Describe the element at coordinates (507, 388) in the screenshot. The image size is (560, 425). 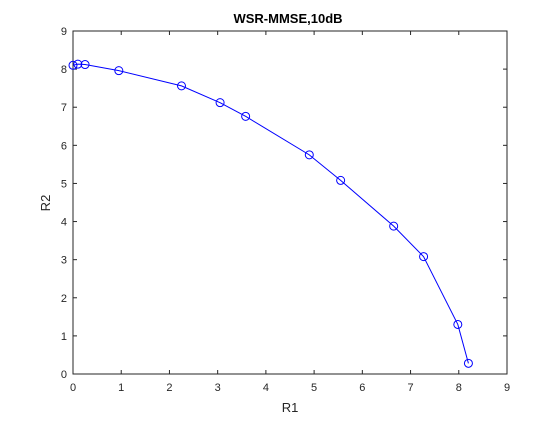
I see `x-tick-label: 9` at that location.